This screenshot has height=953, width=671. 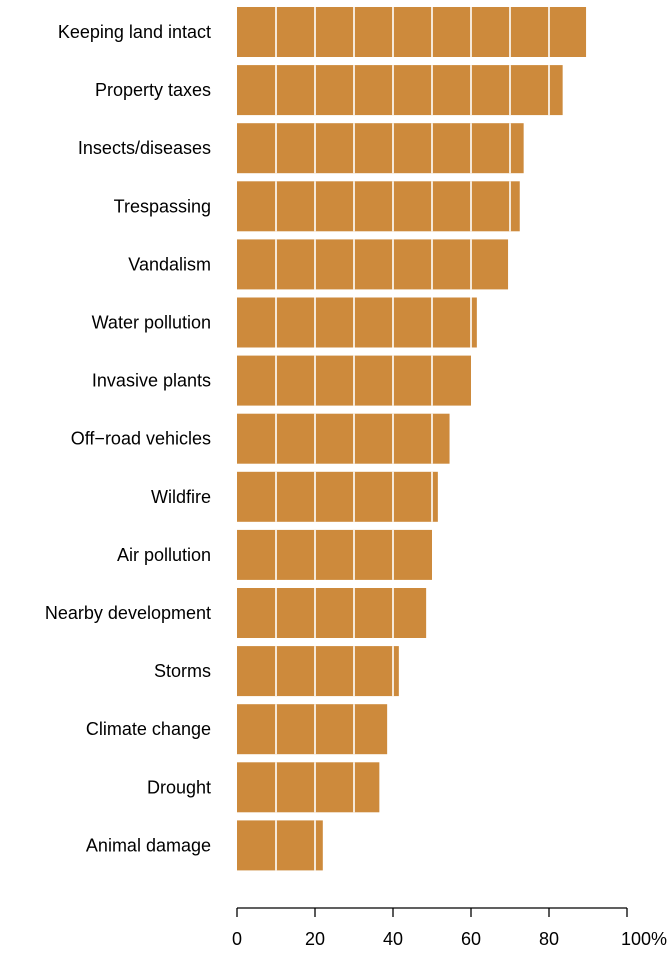 What do you see at coordinates (182, 671) in the screenshot?
I see `category-label: Storms` at bounding box center [182, 671].